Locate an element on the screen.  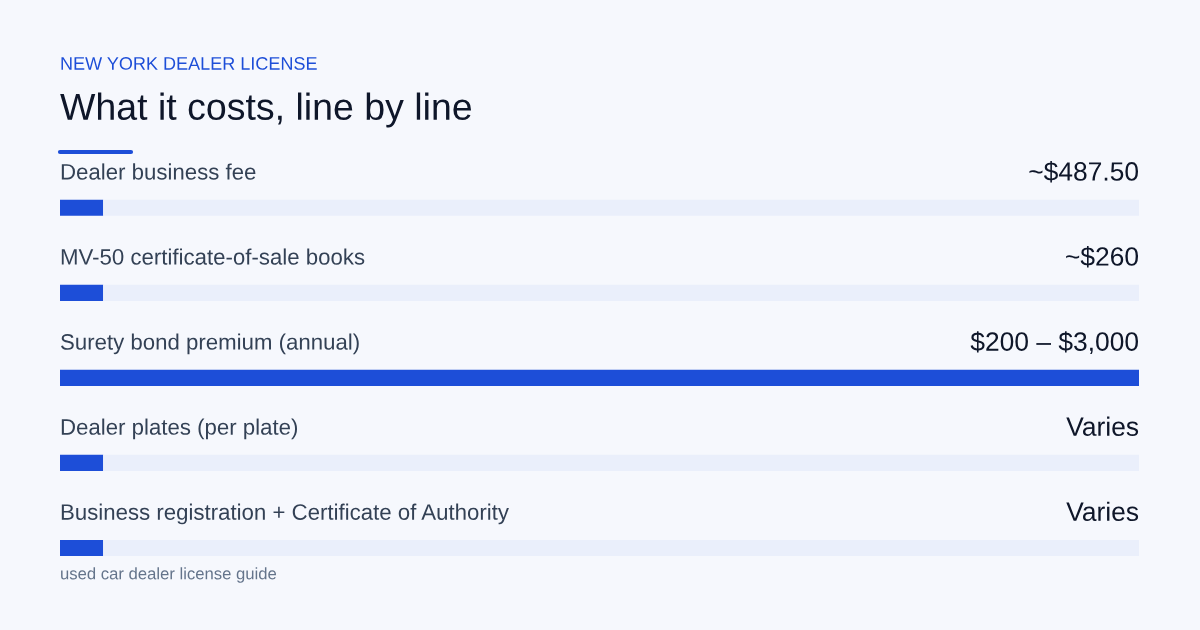
y-tick-label: Dealer plates (per plate) is located at coordinates (179, 429).